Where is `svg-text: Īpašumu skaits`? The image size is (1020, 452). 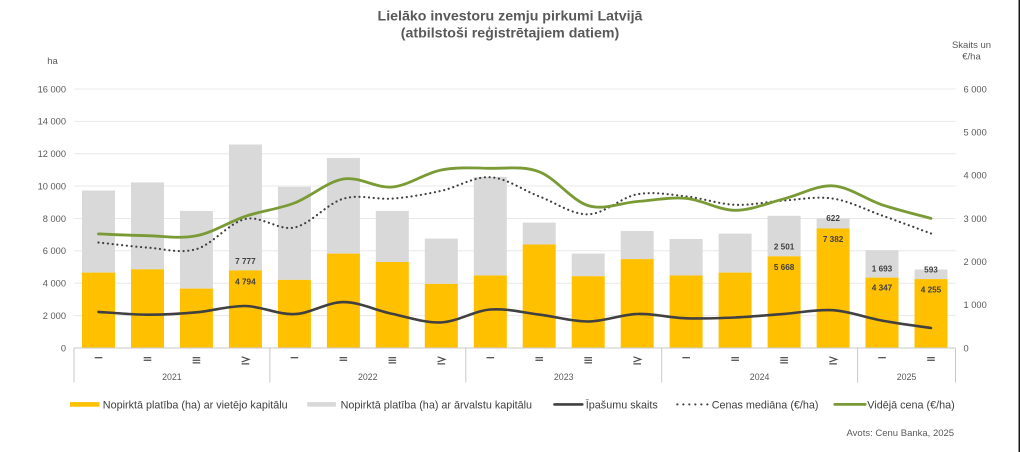
svg-text: Īpašumu skaits is located at coordinates (622, 405).